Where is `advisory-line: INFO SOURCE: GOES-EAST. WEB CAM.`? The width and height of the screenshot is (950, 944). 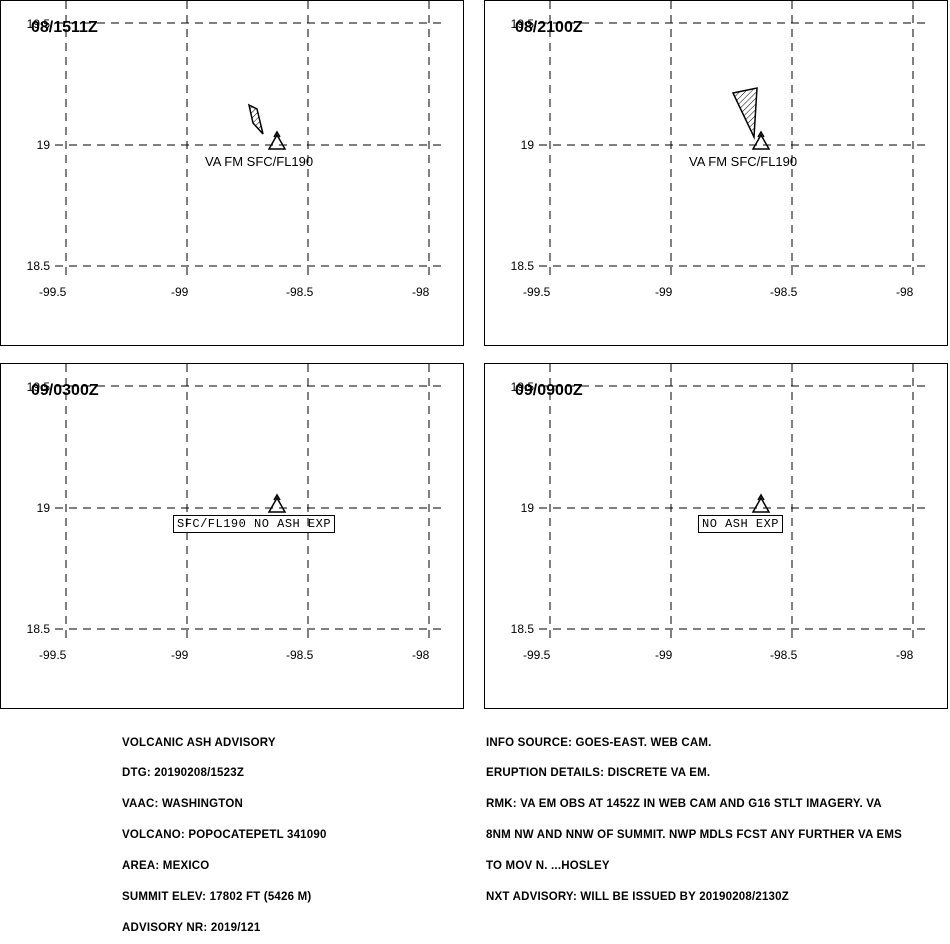
advisory-line: INFO SOURCE: GOES-EAST. WEB CAM. is located at coordinates (599, 742).